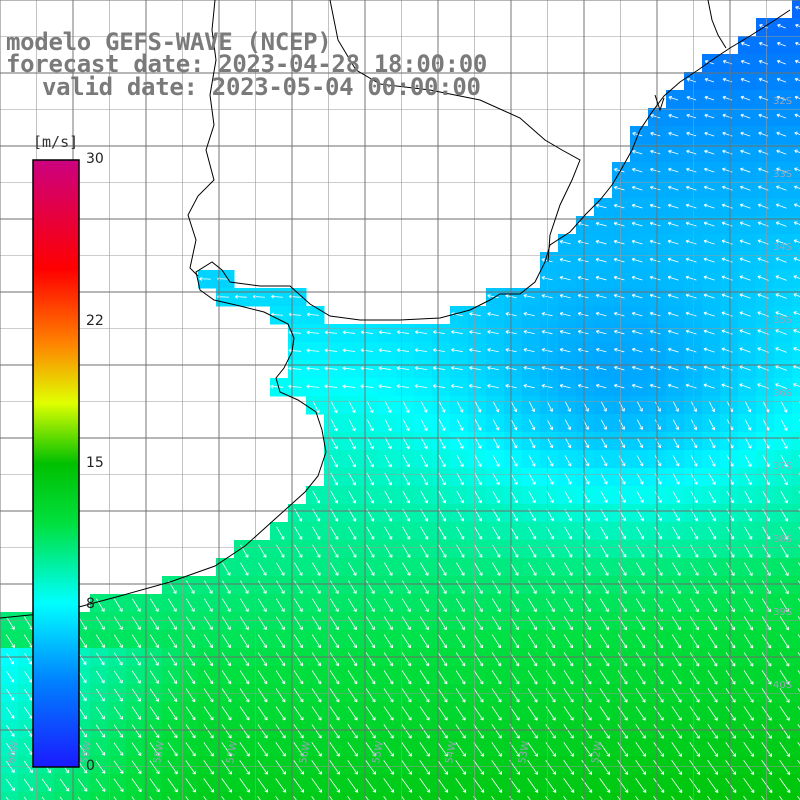  What do you see at coordinates (782, 320) in the screenshot?
I see `latitude-label: 35S` at bounding box center [782, 320].